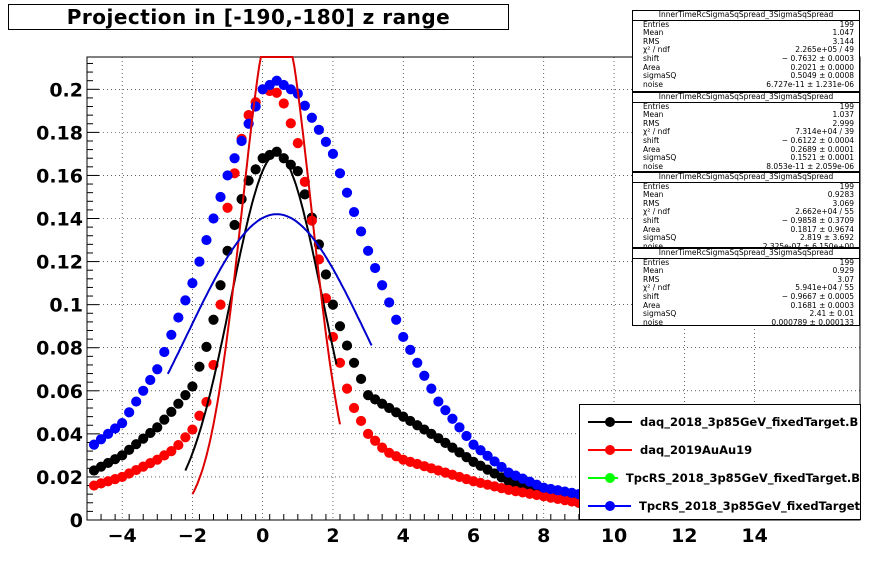 Image resolution: width=878 pixels, height=578 pixels. What do you see at coordinates (754, 536) in the screenshot?
I see `x-tick-label: 14` at bounding box center [754, 536].